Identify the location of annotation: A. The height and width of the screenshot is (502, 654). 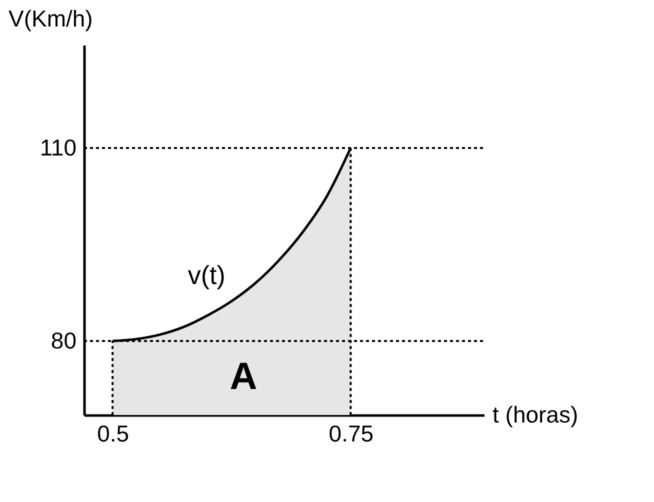
(244, 377).